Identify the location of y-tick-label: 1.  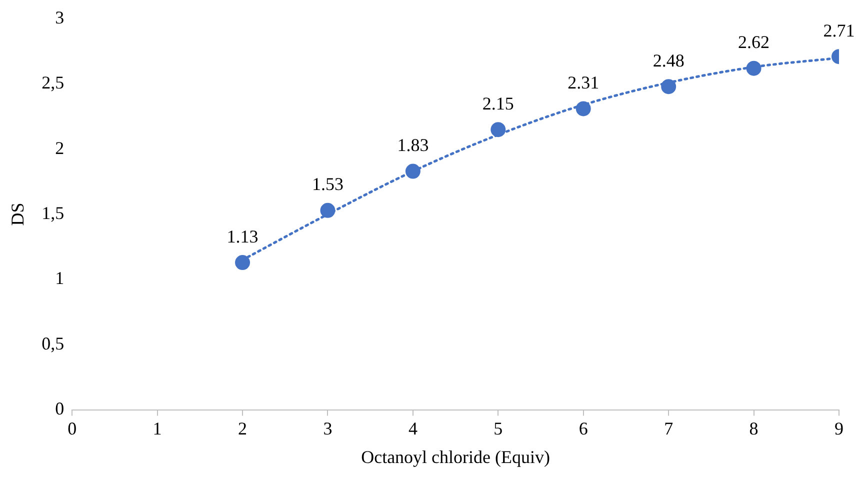
(59, 278).